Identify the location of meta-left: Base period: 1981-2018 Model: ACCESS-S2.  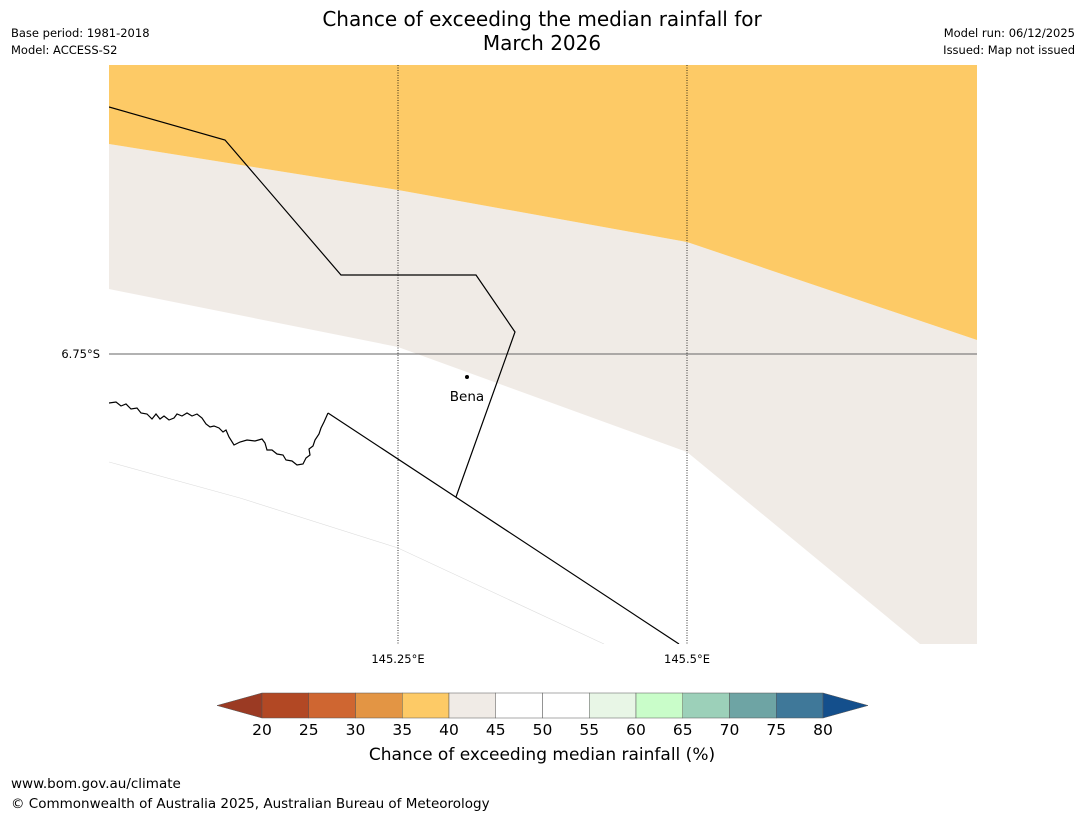
(80, 42).